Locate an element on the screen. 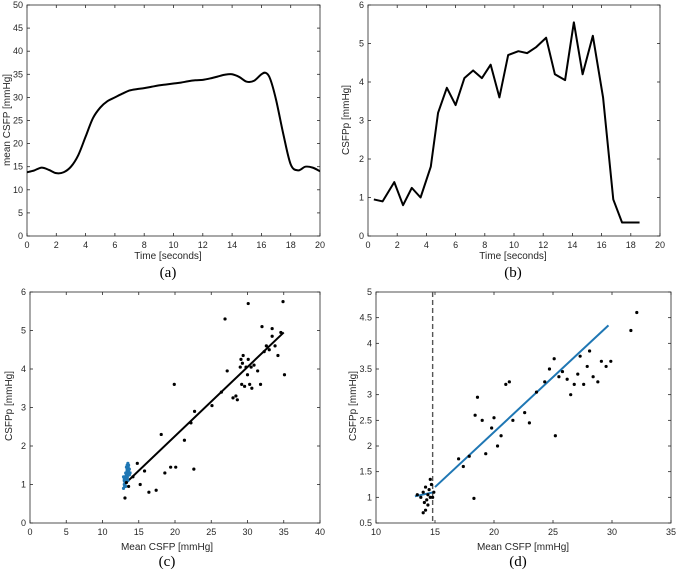 This screenshot has width=676, height=570. x-tick-label: 10 is located at coordinates (514, 245).